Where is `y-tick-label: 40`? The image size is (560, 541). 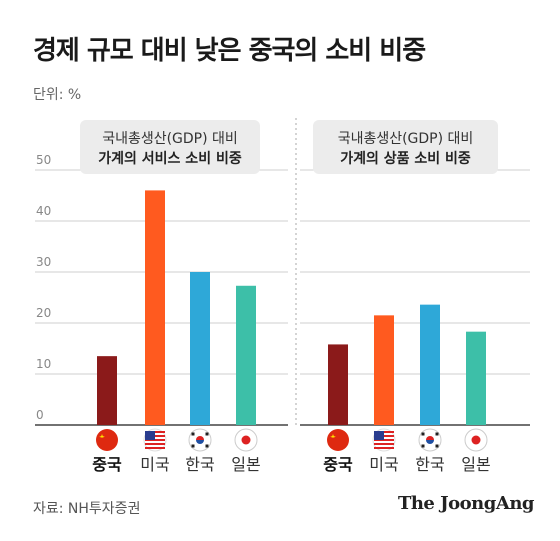 y-tick-label: 40 is located at coordinates (43, 211).